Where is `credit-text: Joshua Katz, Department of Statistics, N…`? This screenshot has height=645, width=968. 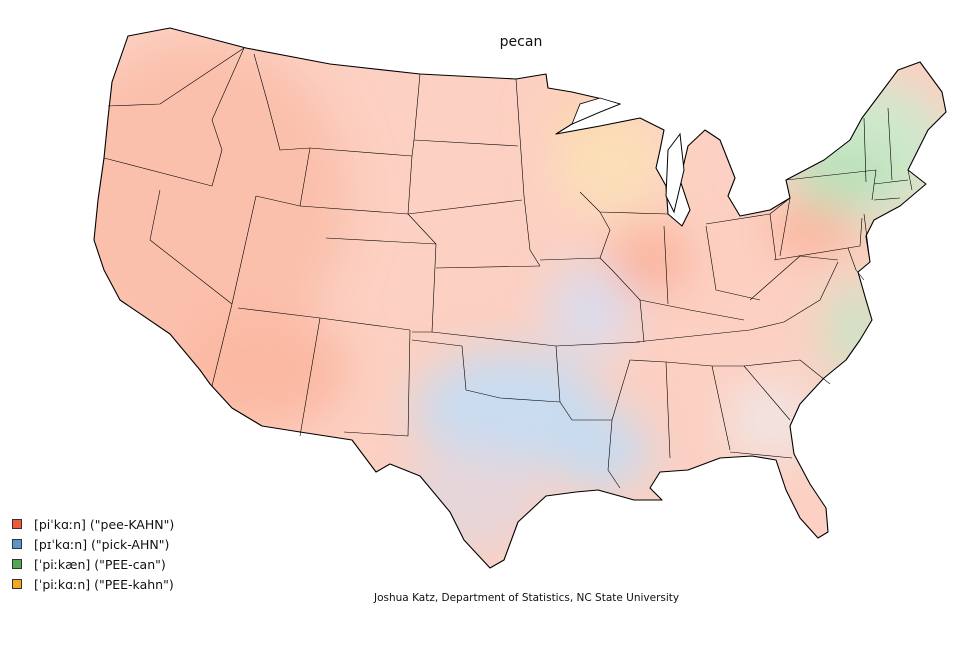
credit-text: Joshua Katz, Department of Statistics, N… is located at coordinates (527, 598).